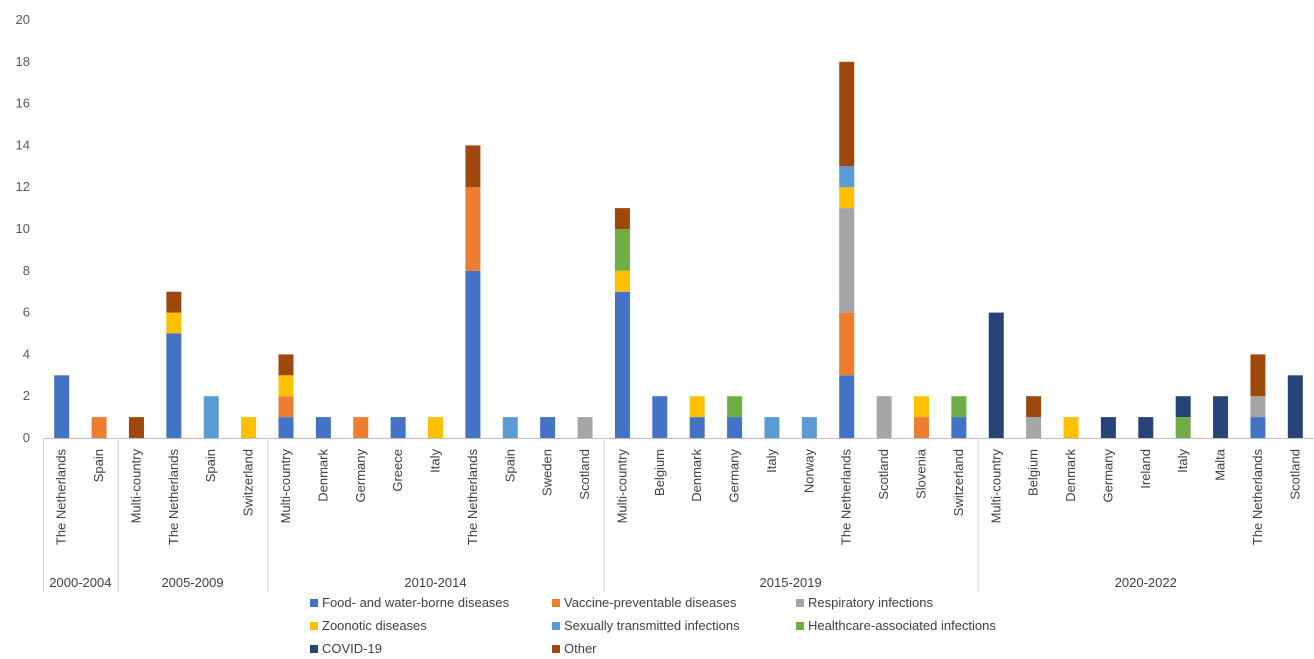  Describe the element at coordinates (435, 582) in the screenshot. I see `group-label: 2010-2014` at that location.